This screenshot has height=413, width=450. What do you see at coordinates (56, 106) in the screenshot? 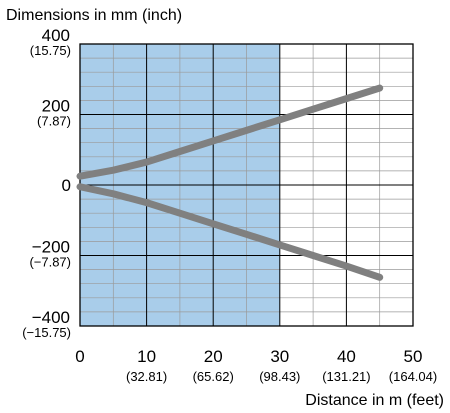
I see `y-tick-label: 200` at bounding box center [56, 106].